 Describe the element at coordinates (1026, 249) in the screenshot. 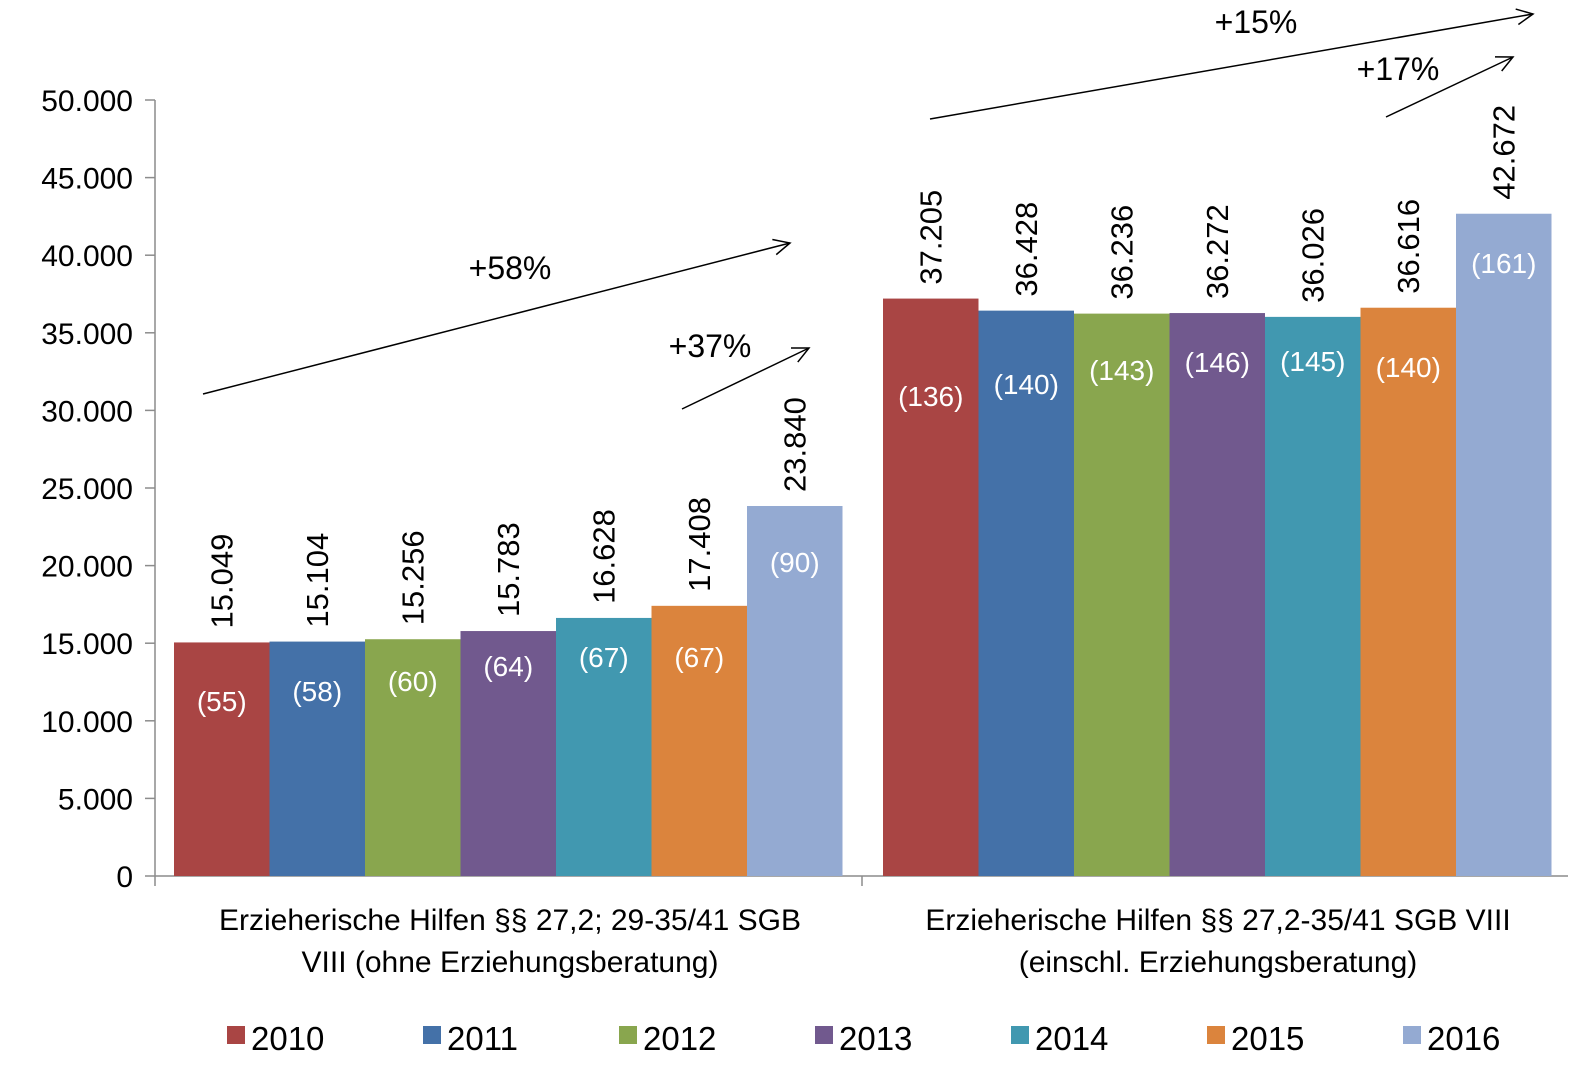

I see `bar-value-label: 36.428` at that location.